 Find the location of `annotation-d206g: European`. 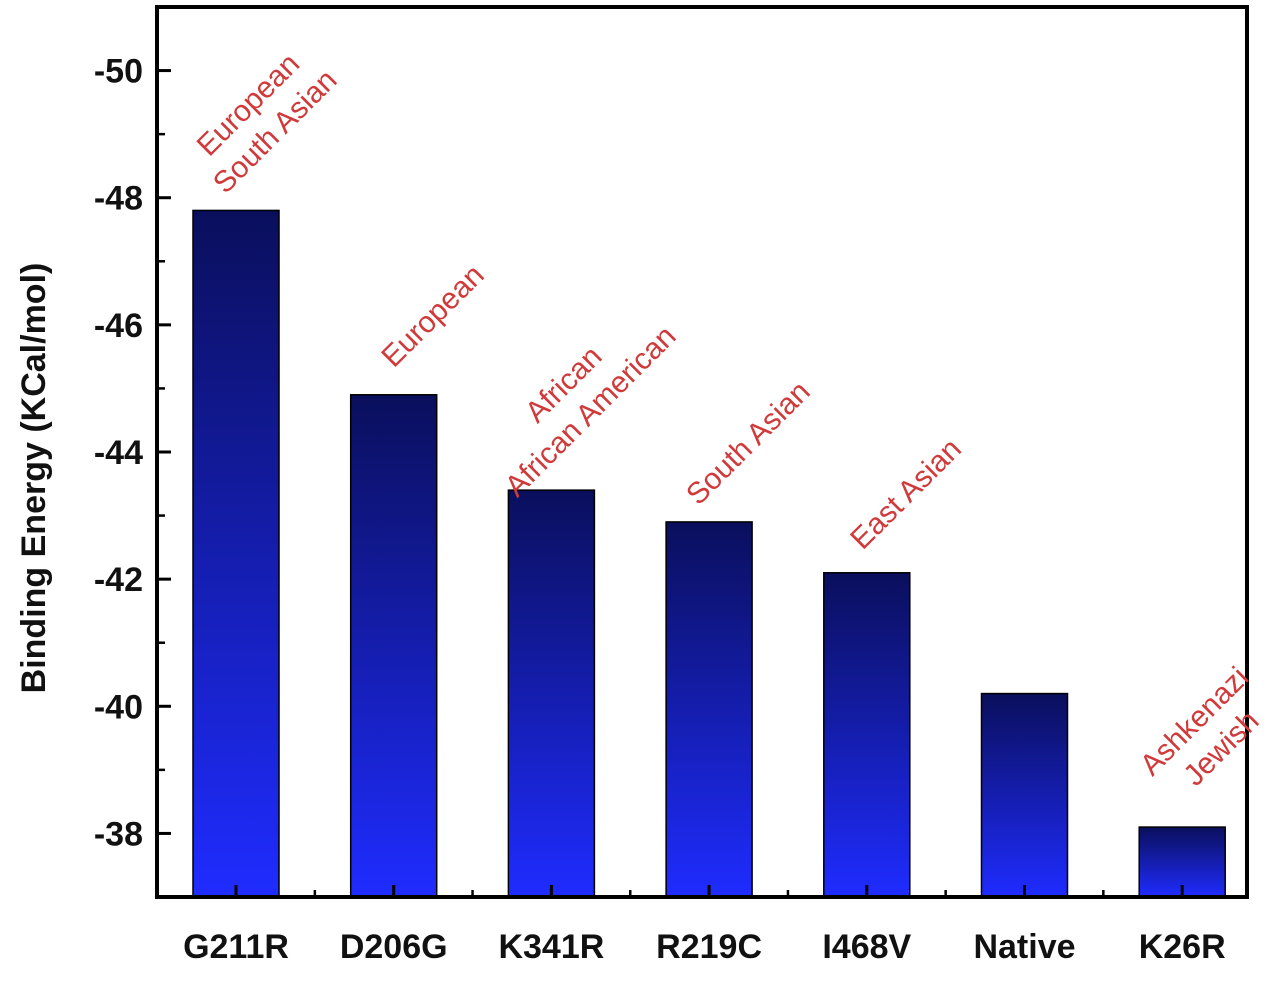

annotation-d206g: European is located at coordinates (432, 315).